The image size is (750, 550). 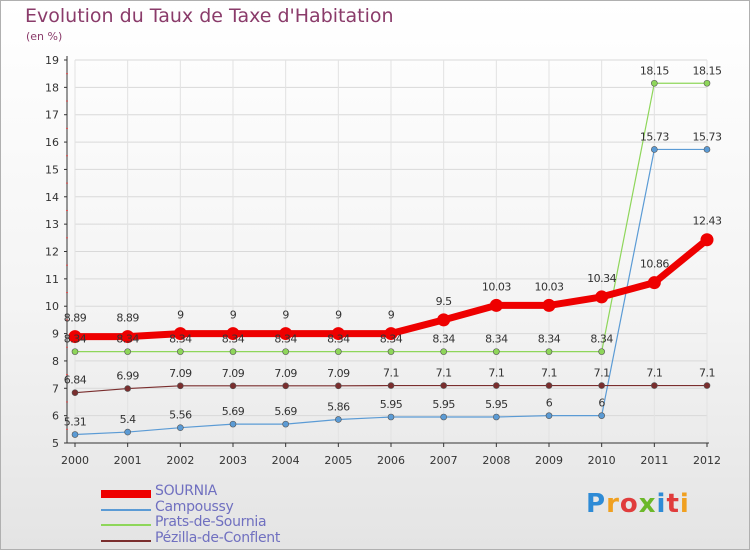 What do you see at coordinates (601, 278) in the screenshot?
I see `data-label: 10.34` at bounding box center [601, 278].